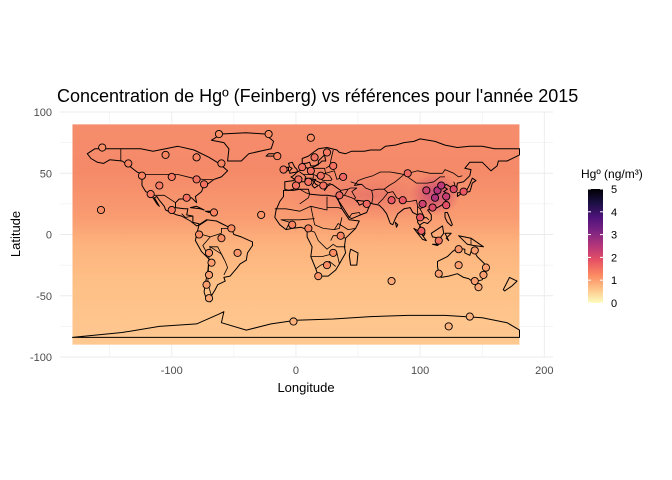 Image resolution: width=672 pixels, height=480 pixels. Describe the element at coordinates (49, 236) in the screenshot. I see `y-tick-label: 0` at that location.